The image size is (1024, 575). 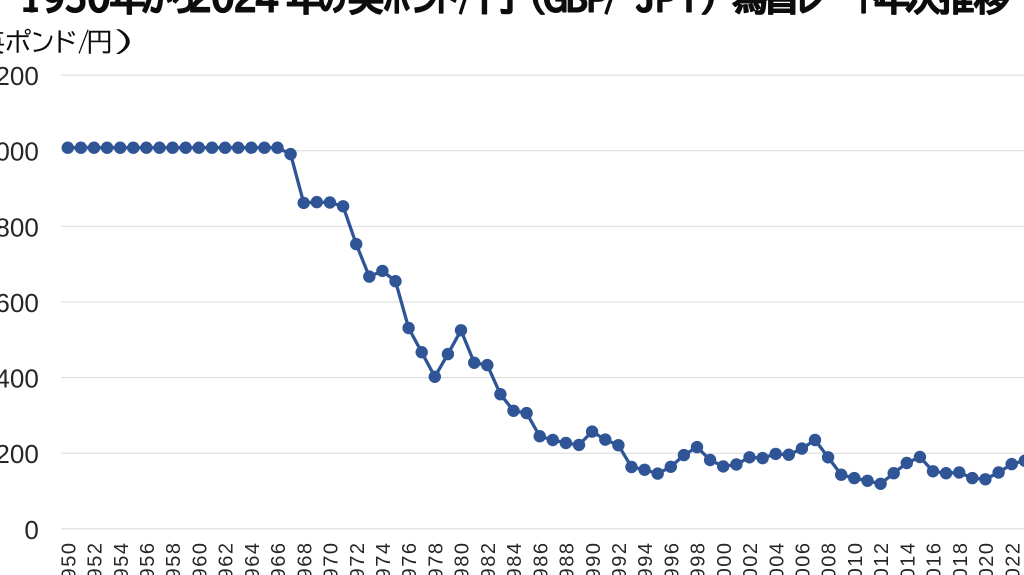 I want to click on svg-text: 400, so click(x=19, y=379).